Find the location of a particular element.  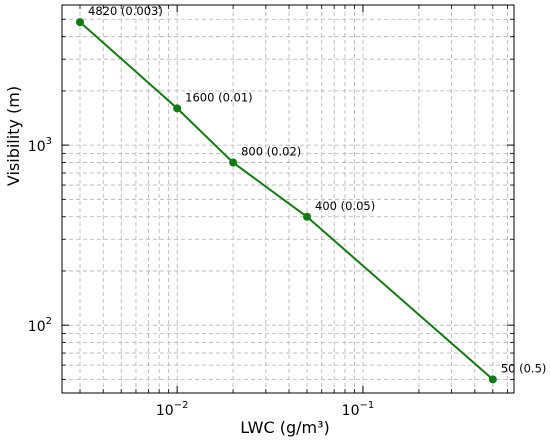

data-label: 800 (0.02) is located at coordinates (271, 152).